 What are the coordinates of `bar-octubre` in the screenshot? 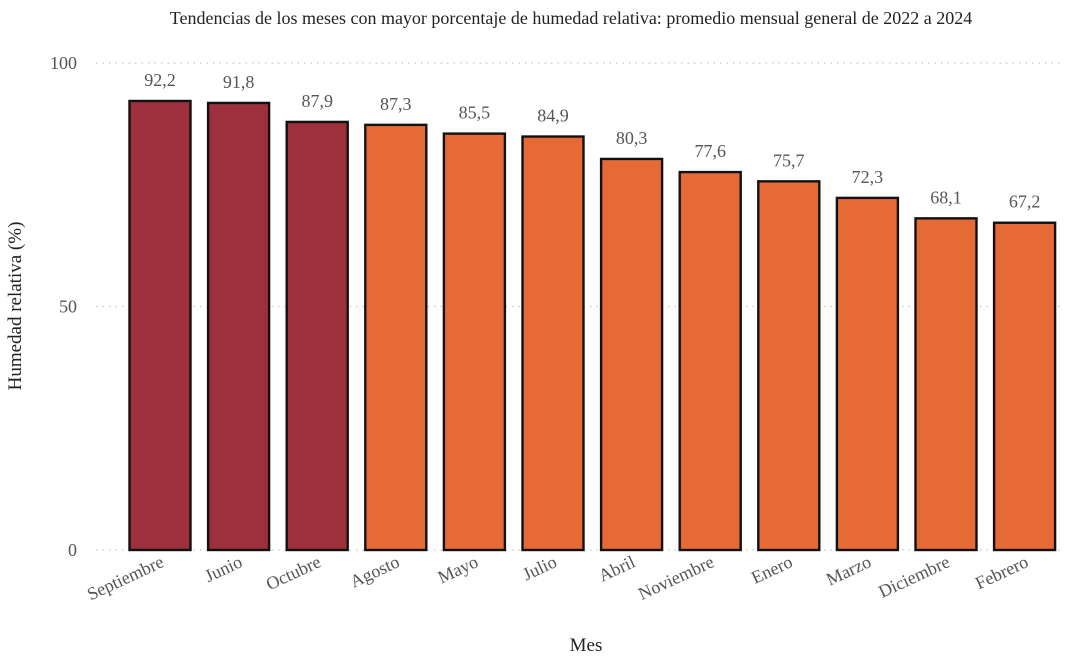 It's located at (317, 336).